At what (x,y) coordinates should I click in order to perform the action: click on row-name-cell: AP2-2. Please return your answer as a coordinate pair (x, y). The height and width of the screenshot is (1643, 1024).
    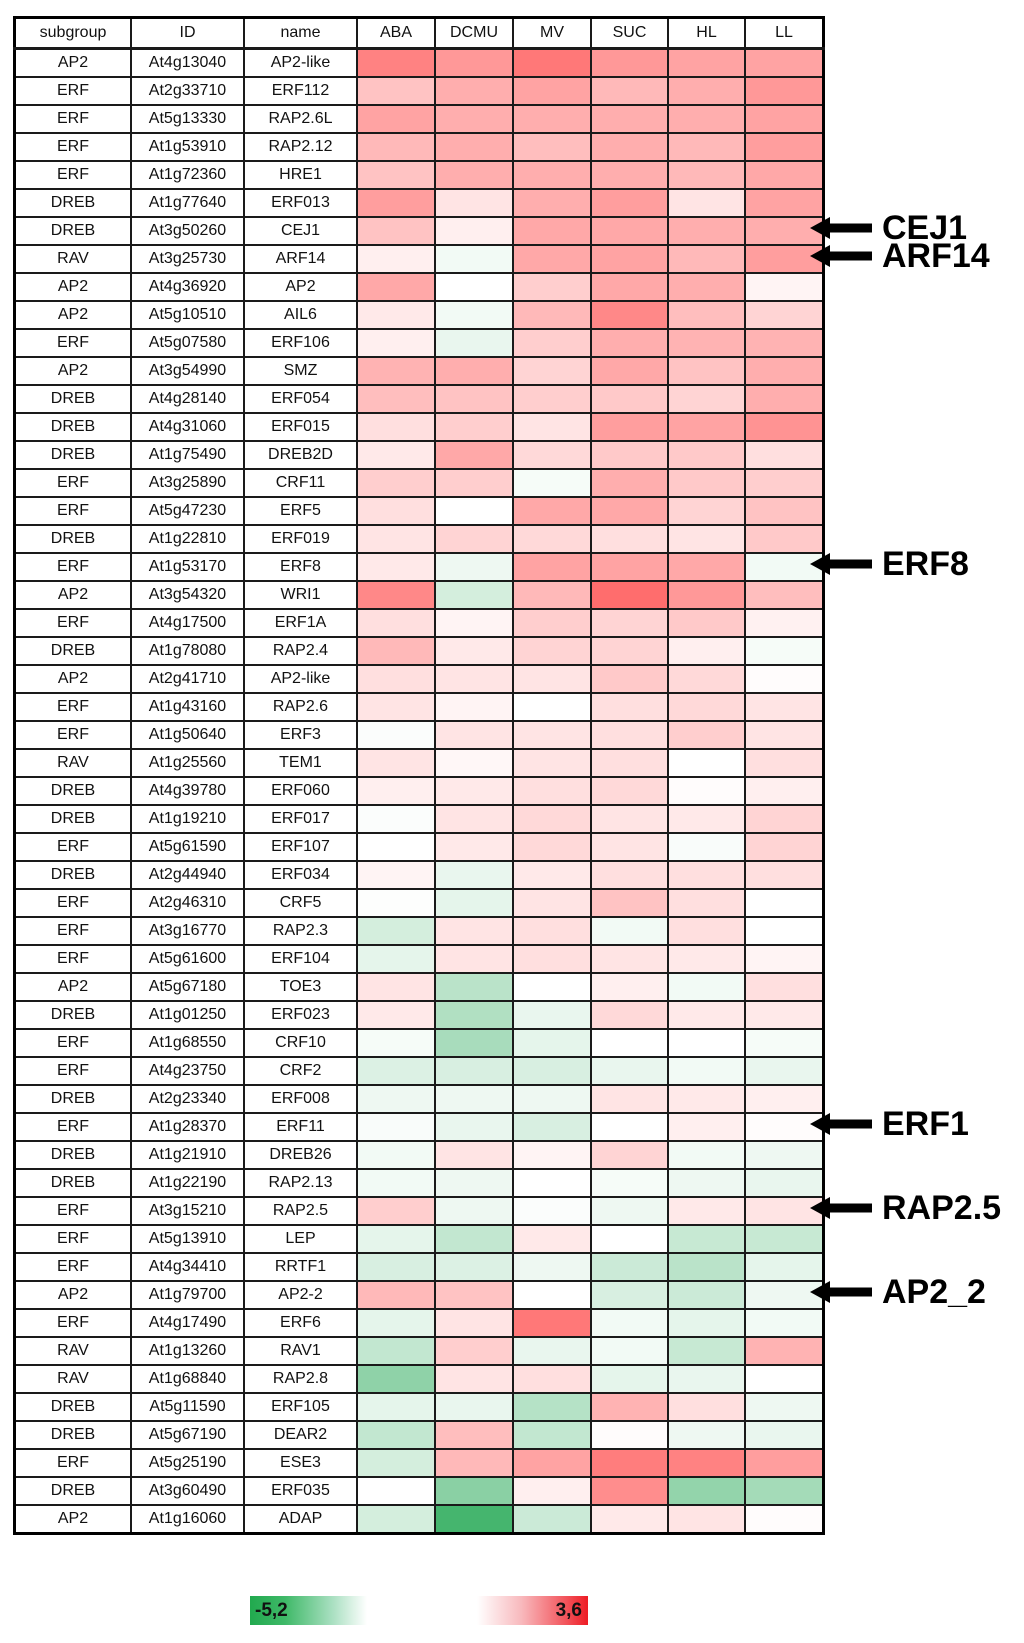
    Looking at the image, I should click on (300, 1295).